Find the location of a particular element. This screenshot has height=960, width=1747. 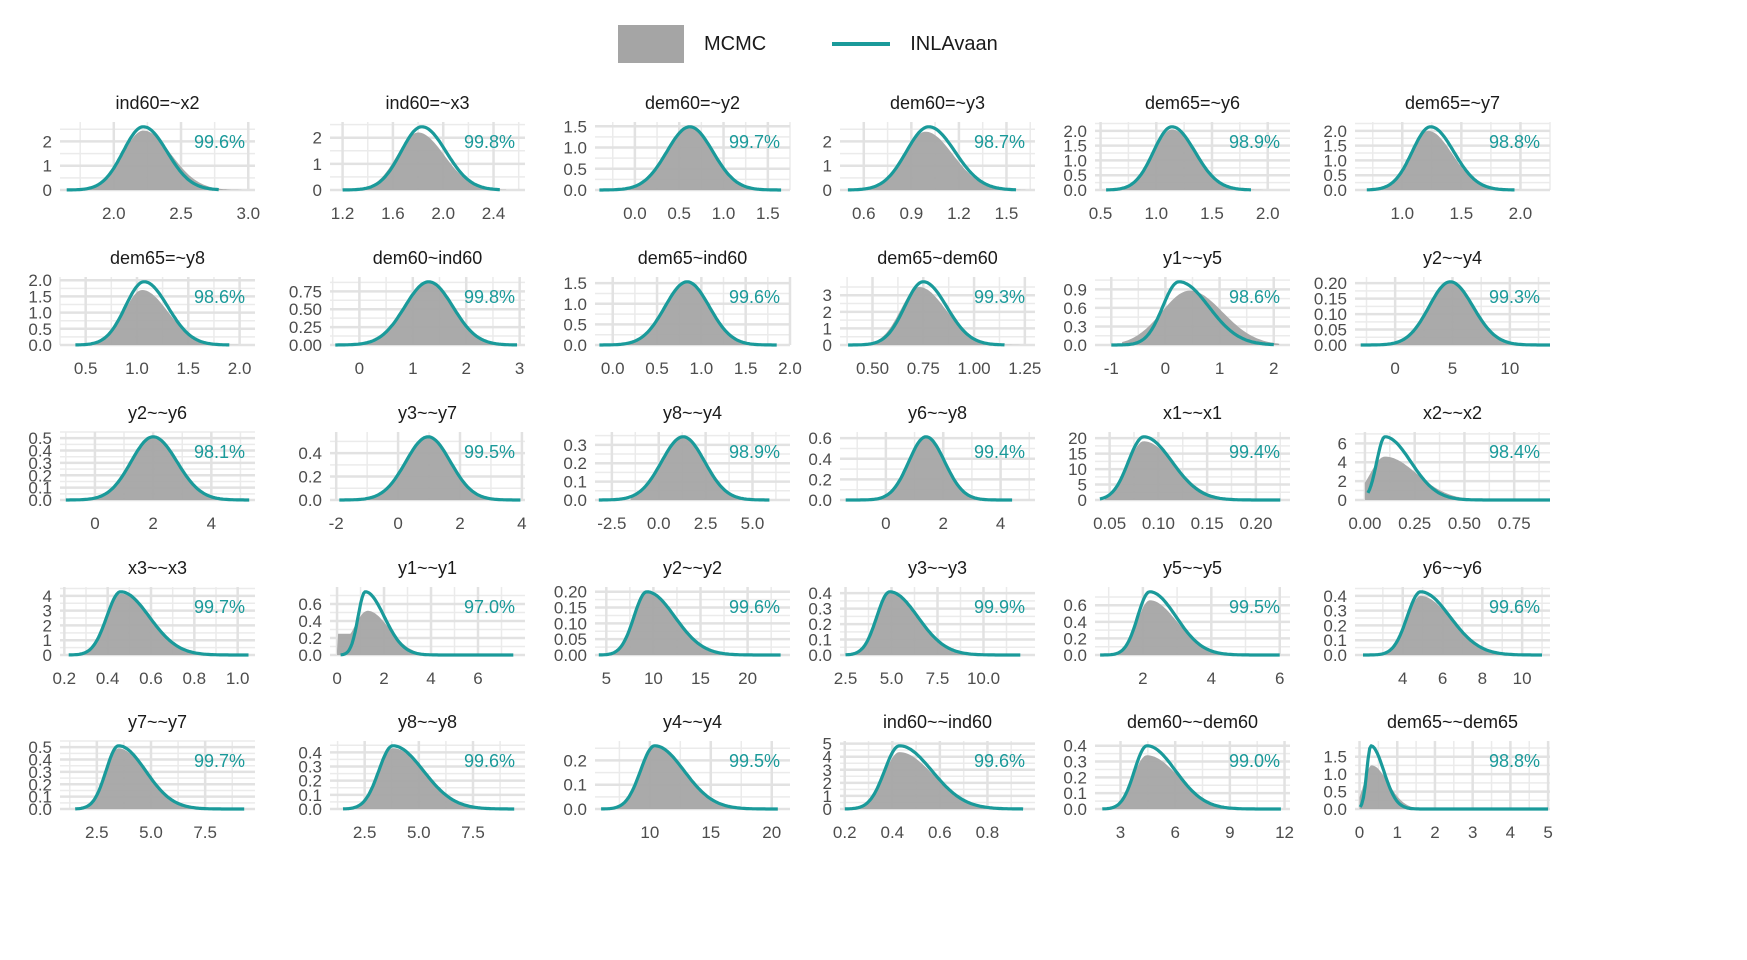

facet-panel: y1~~y5 98.6% 0.00.30.60.9 -1 0 1 2 is located at coordinates (1176, 313).